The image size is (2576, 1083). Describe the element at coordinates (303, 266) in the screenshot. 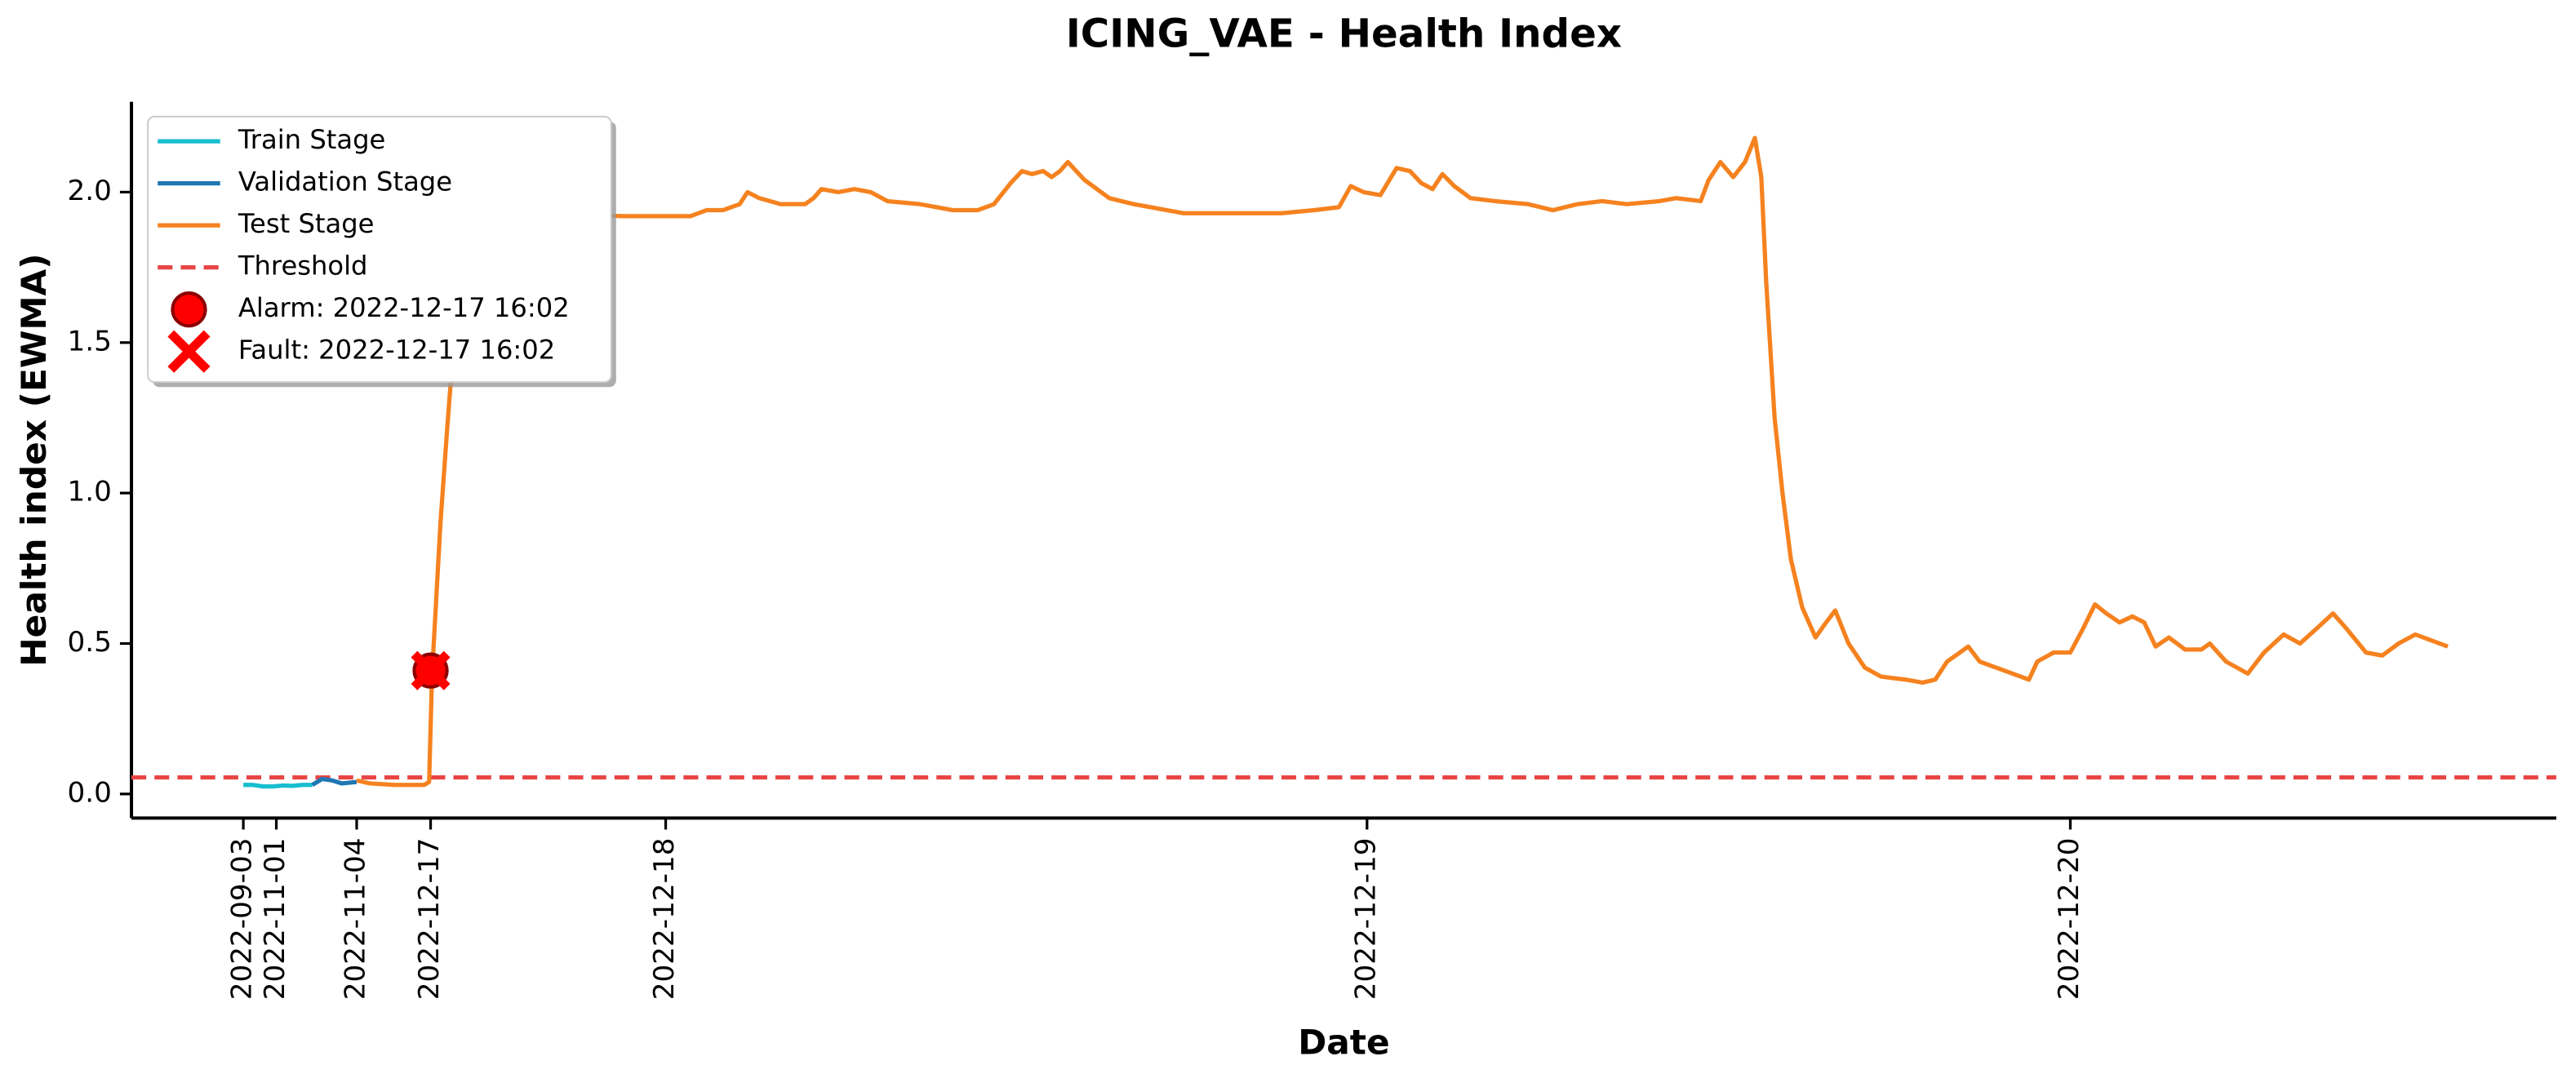

I see `legend-label: Threshold` at that location.